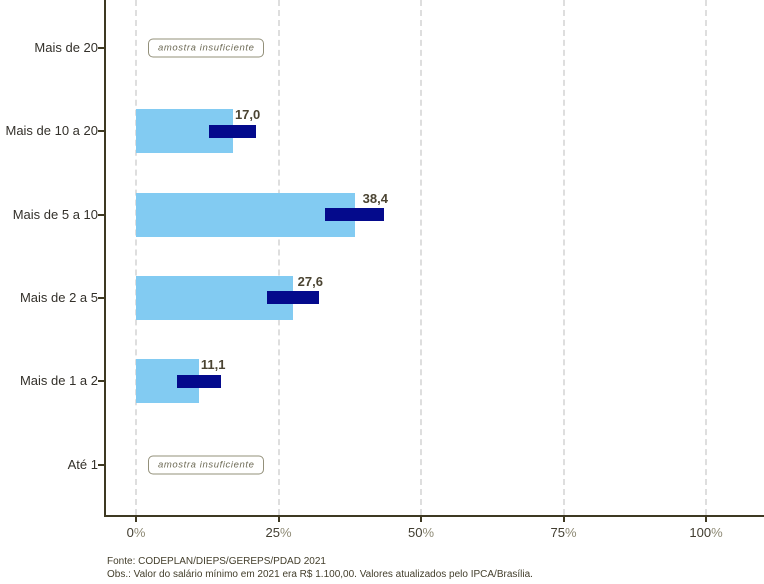  I want to click on x-axis-tick-label: 25%, so click(278, 532).